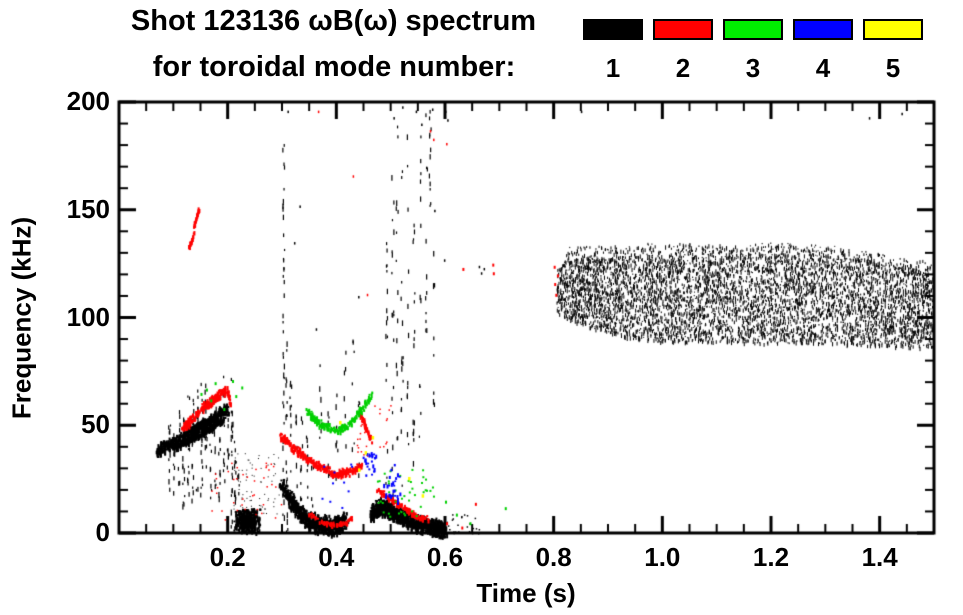 This screenshot has width=963, height=615. I want to click on y-tick-label-0: 0, so click(102, 532).